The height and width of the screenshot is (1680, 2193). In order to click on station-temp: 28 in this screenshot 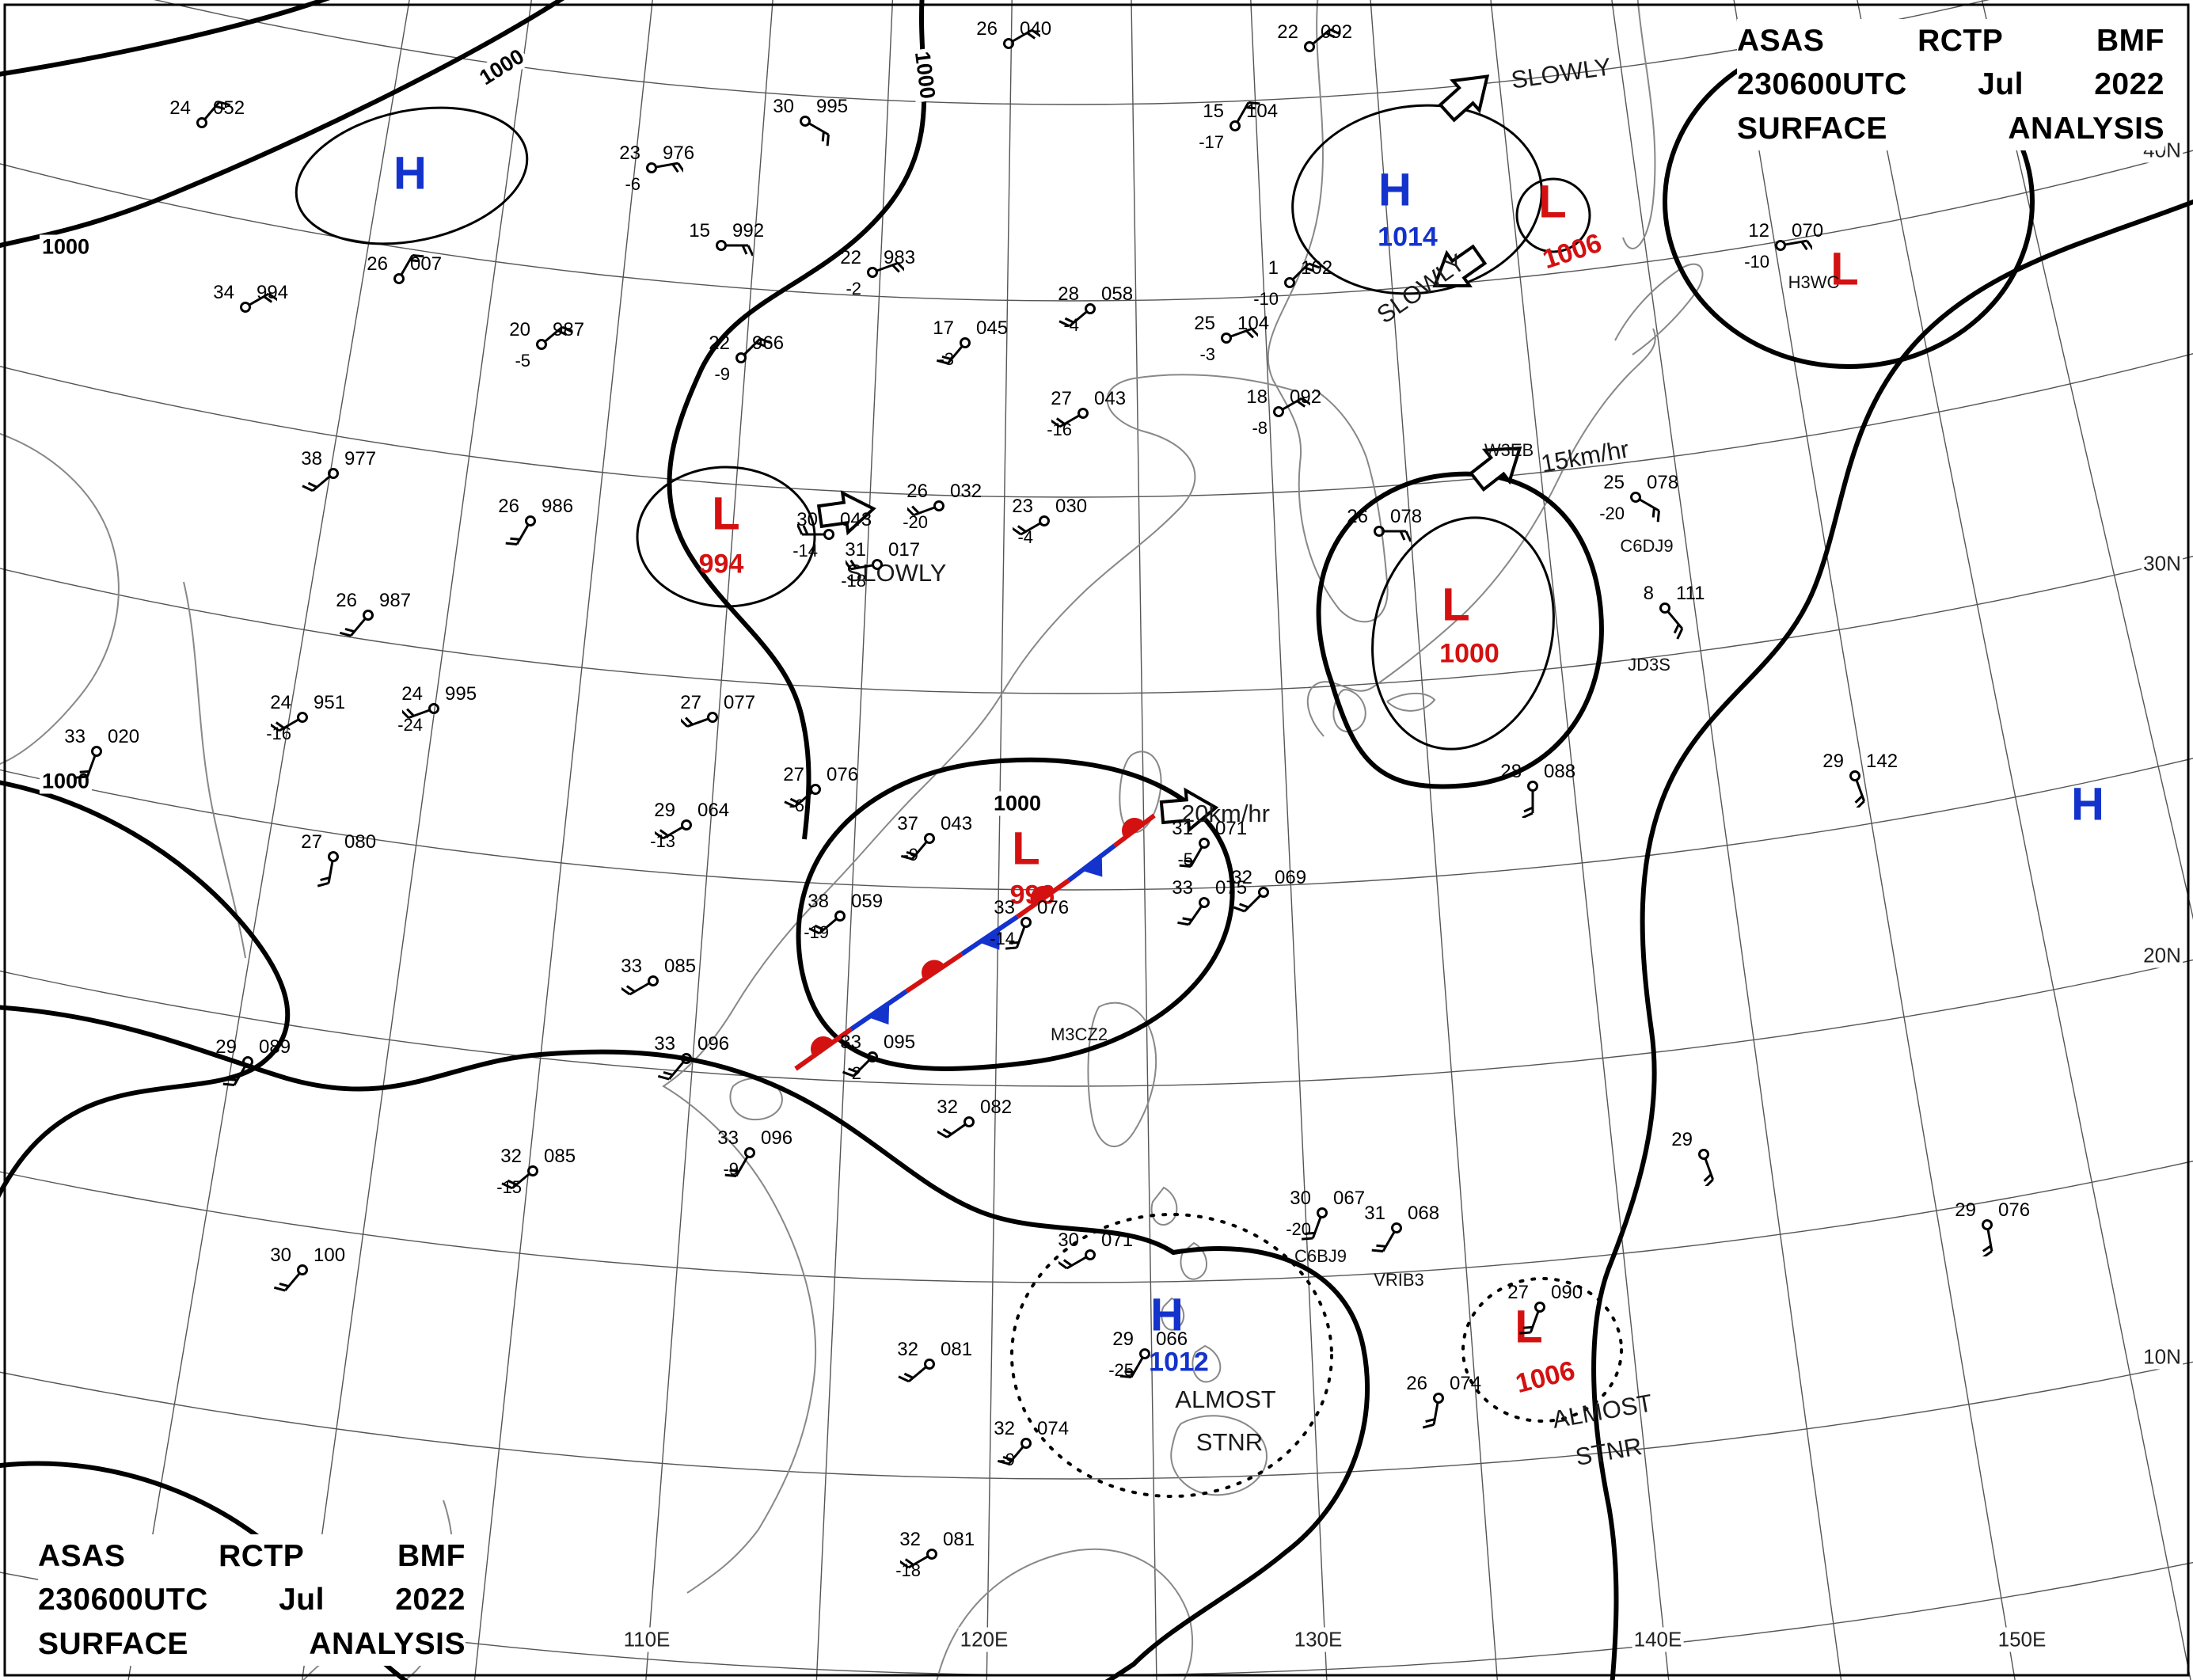, I will do `click(1511, 771)`.